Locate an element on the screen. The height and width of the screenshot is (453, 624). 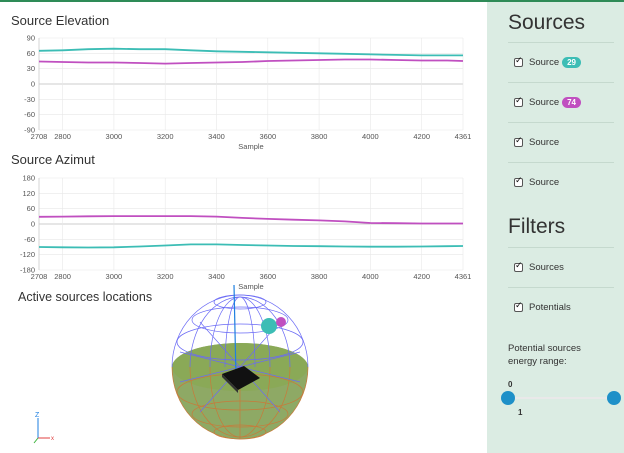
energy-range-min: 0 is located at coordinates (510, 384).